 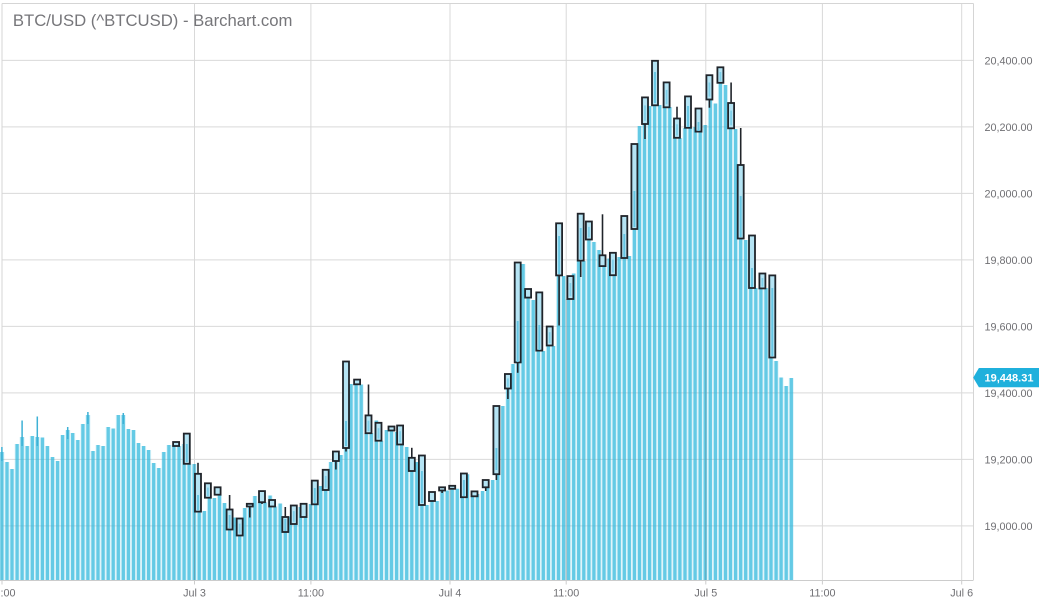 I want to click on svg-text: 20,200.00, so click(x=1009, y=128).